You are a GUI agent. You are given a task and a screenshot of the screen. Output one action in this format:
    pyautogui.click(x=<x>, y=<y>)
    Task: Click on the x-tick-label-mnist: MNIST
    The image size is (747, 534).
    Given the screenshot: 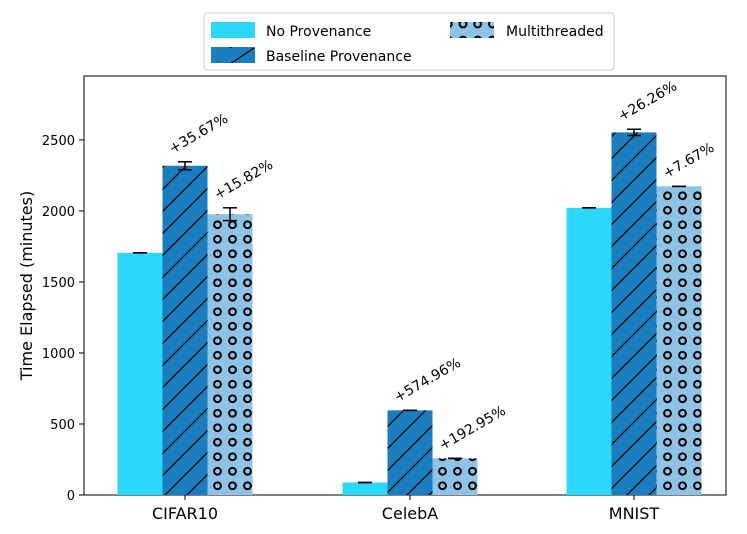 What is the action you would take?
    pyautogui.click(x=634, y=513)
    